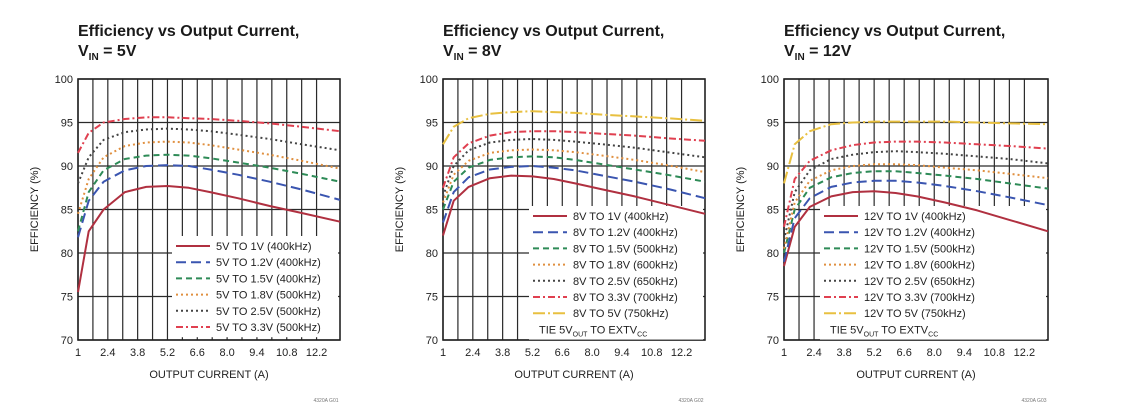 The width and height of the screenshot is (1133, 420). Describe the element at coordinates (625, 298) in the screenshot. I see `legend-label: 8V TO 3.3V (700kHz)` at that location.